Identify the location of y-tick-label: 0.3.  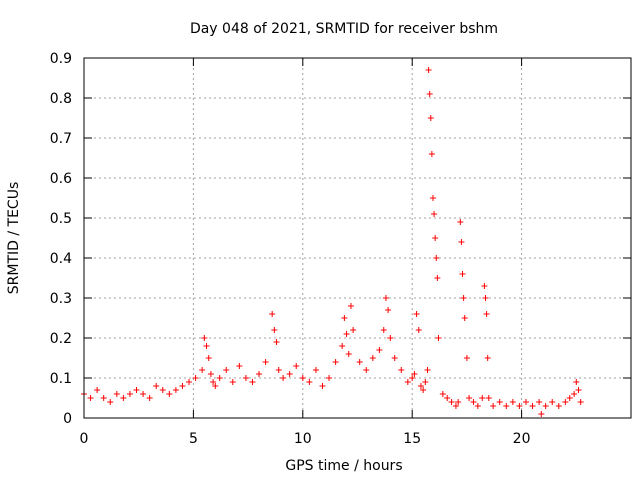
(61, 299).